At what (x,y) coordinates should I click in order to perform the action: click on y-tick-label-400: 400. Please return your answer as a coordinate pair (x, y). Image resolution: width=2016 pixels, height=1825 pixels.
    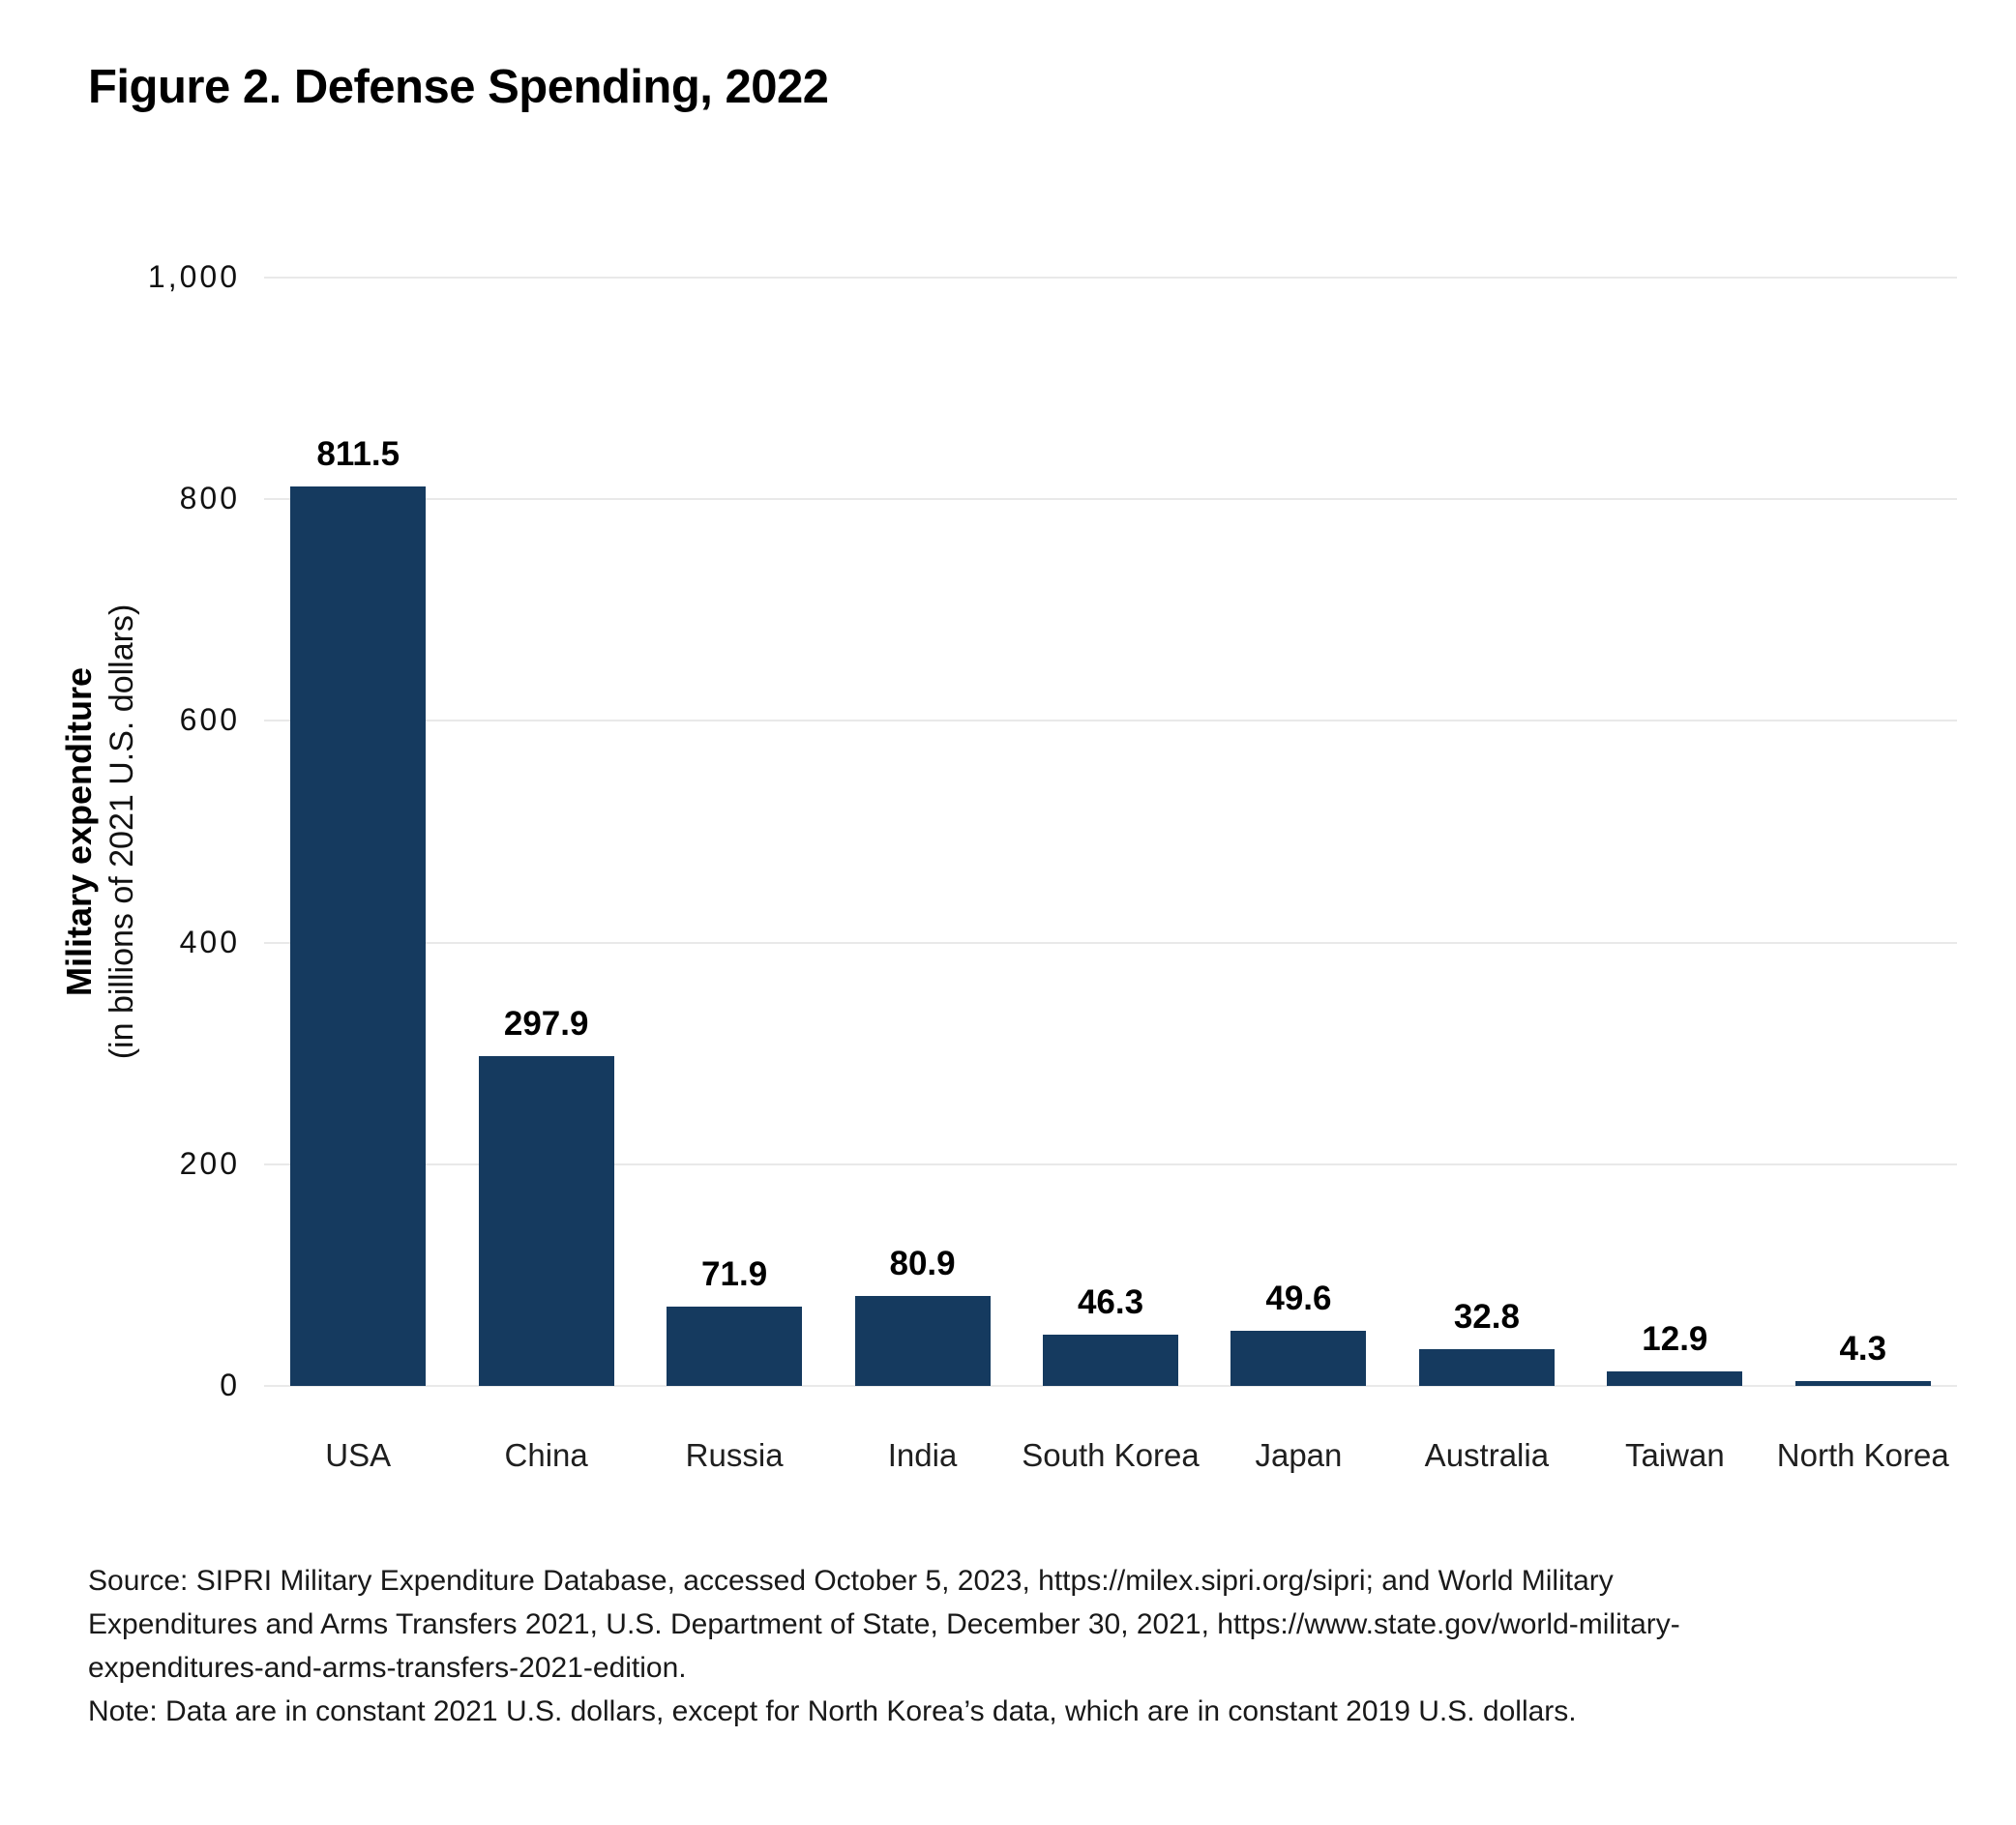
    Looking at the image, I should click on (210, 941).